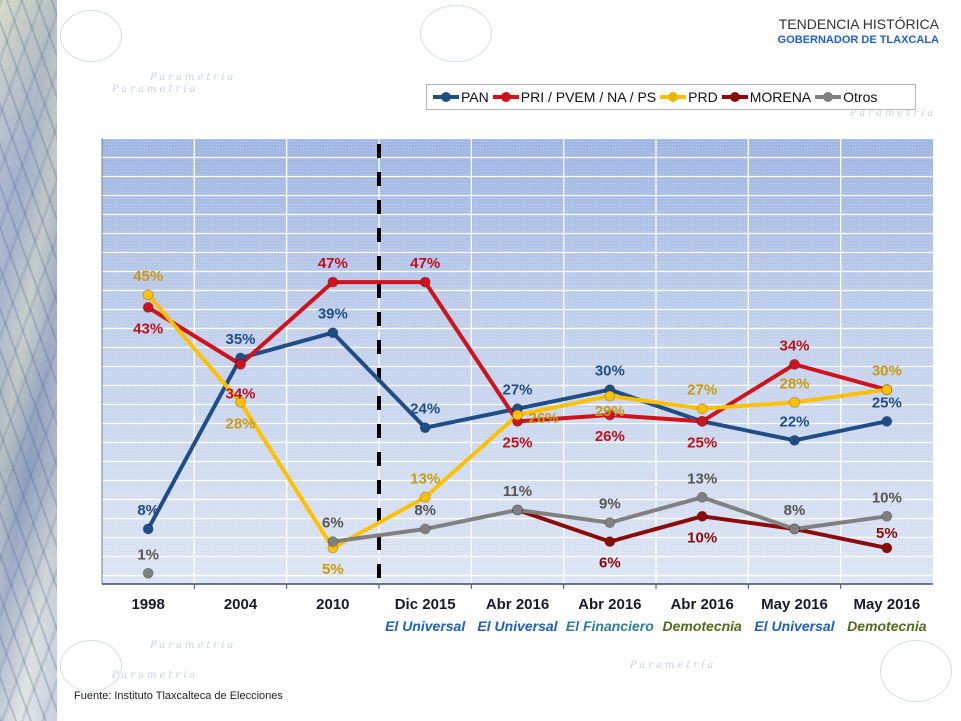 This screenshot has height=721, width=961. What do you see at coordinates (588, 97) in the screenshot?
I see `legend-label: PRI / PVEM / NA / PS` at bounding box center [588, 97].